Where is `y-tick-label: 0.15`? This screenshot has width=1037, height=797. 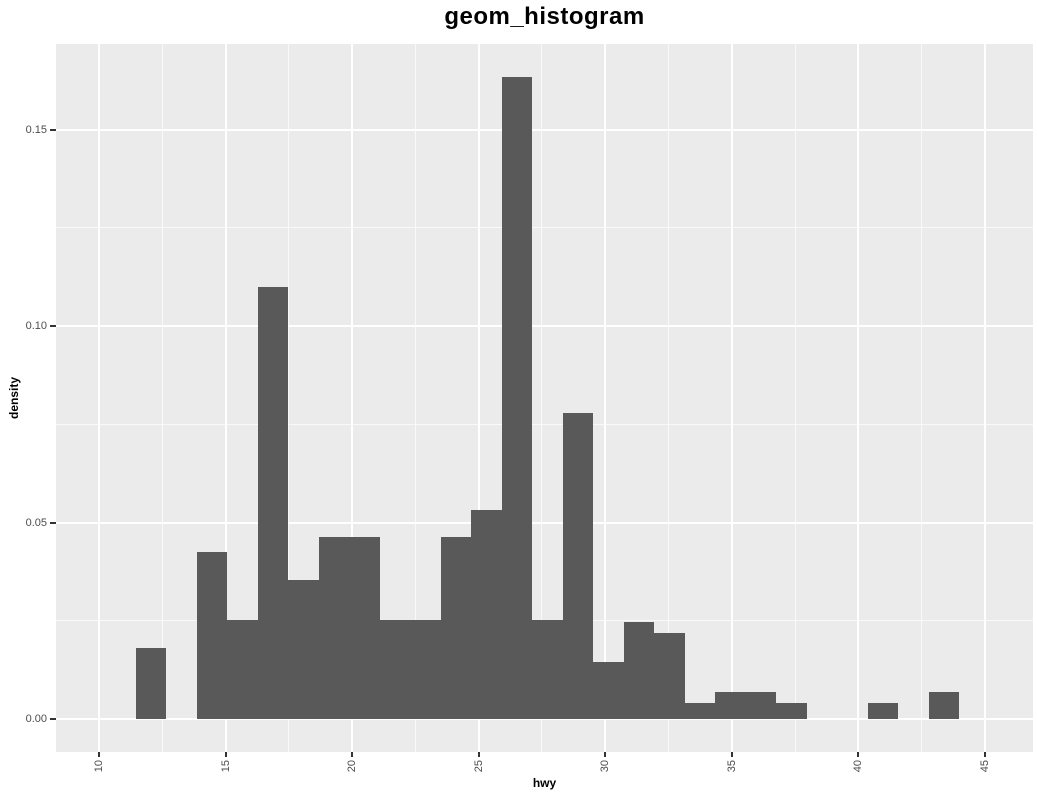
y-tick-label: 0.15 is located at coordinates (36, 129).